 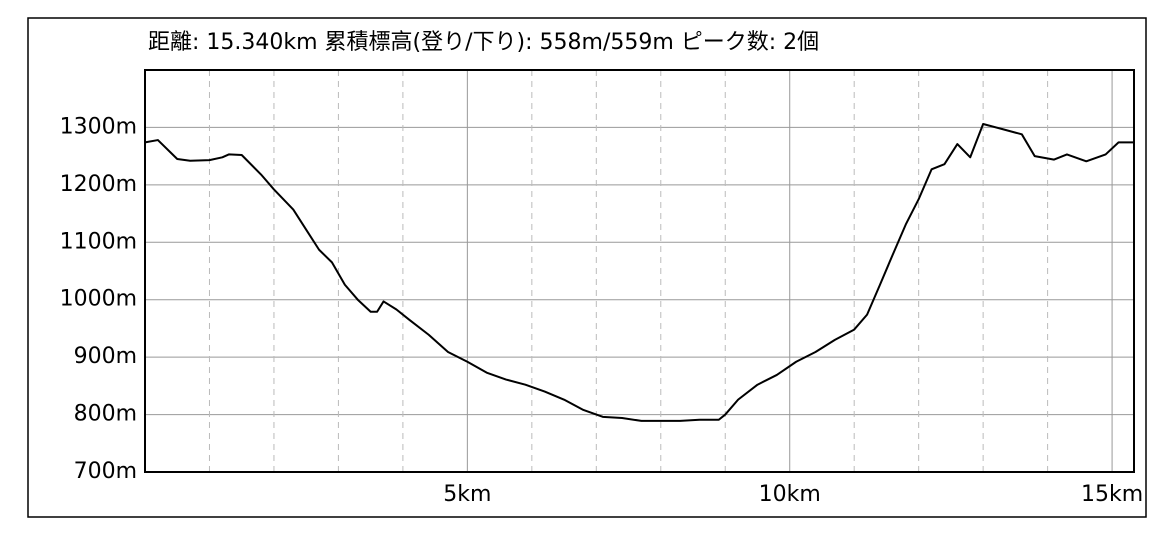 What do you see at coordinates (98, 184) in the screenshot?
I see `y-tick-label: 1200m` at bounding box center [98, 184].